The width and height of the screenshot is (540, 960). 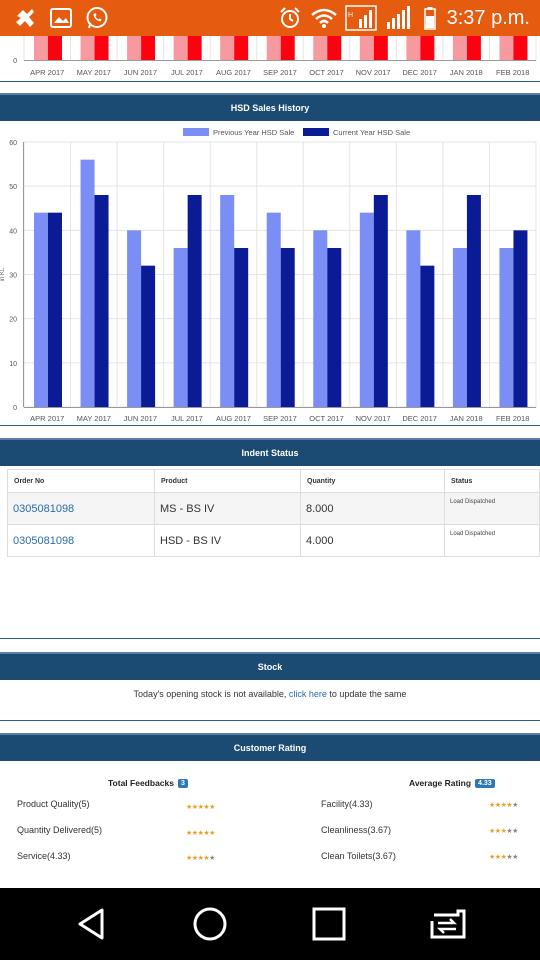 I want to click on y-tick-label: 30, so click(x=13, y=276).